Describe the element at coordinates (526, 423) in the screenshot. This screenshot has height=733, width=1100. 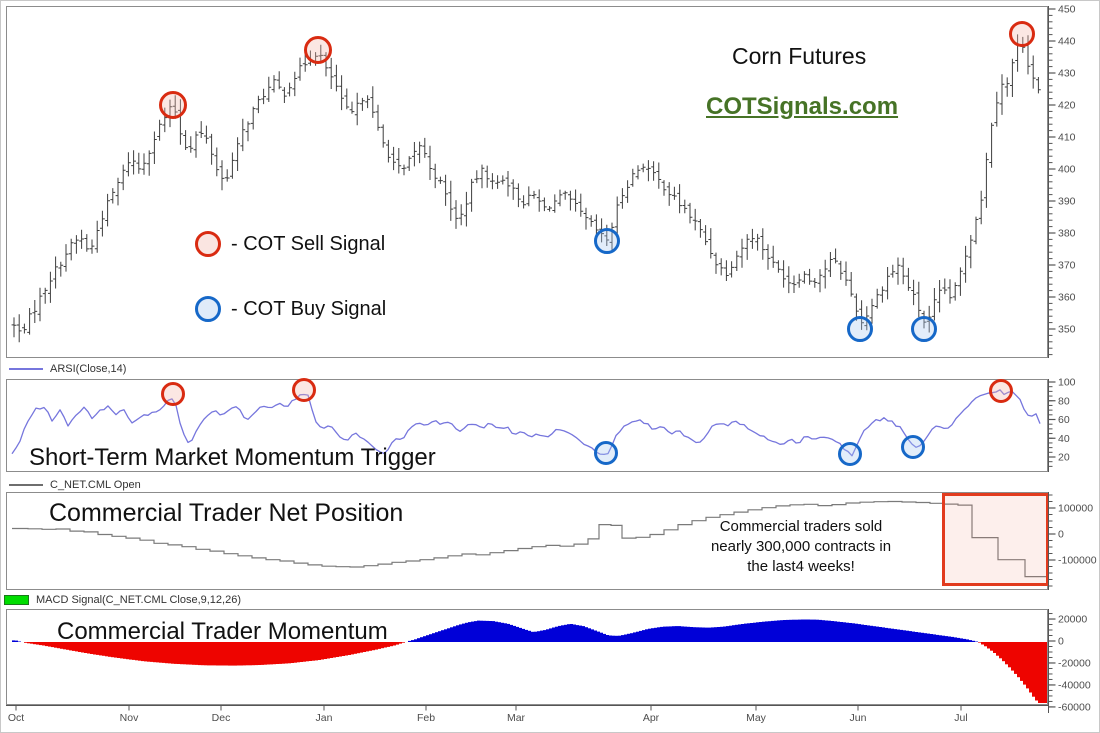
I see `arsi-series` at that location.